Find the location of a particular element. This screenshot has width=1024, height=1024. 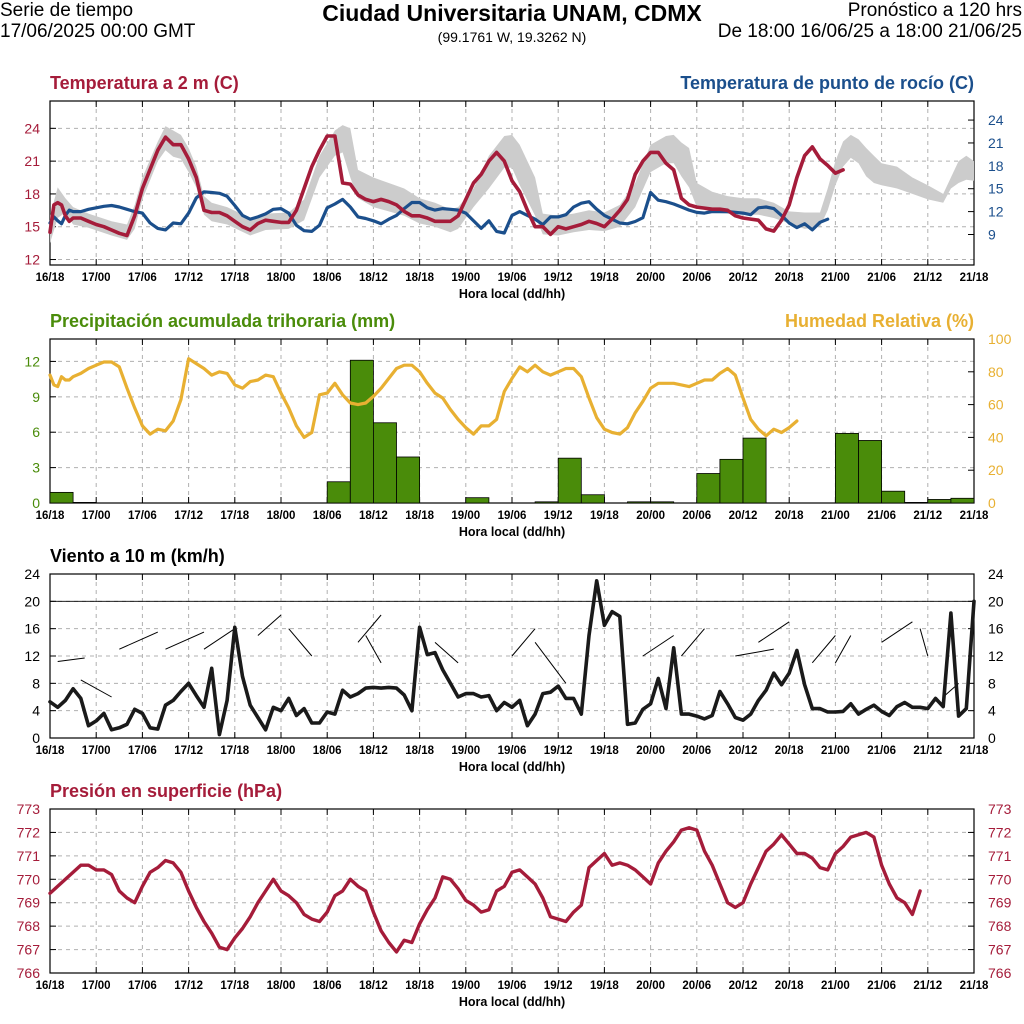

y-tick-label-right: 4 is located at coordinates (992, 711).